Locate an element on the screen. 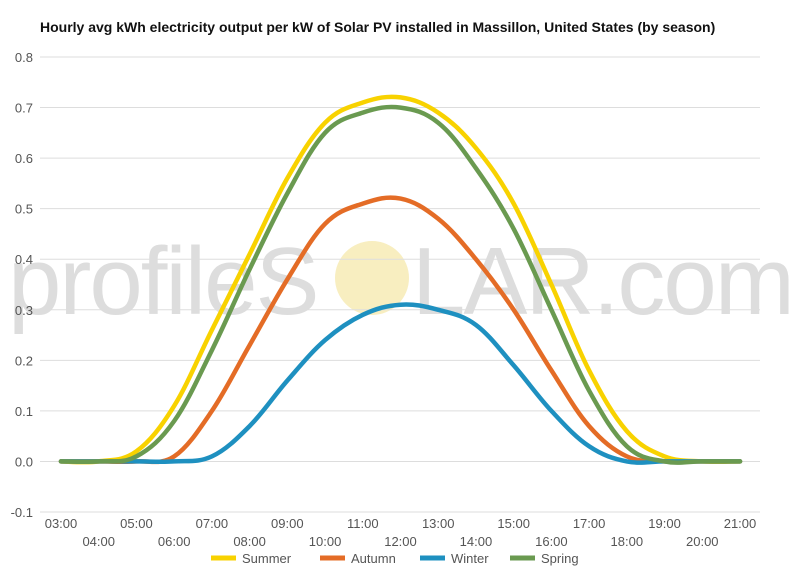 Image resolution: width=800 pixels, height=570 pixels. x-tick-label: 10:00 is located at coordinates (325, 541).